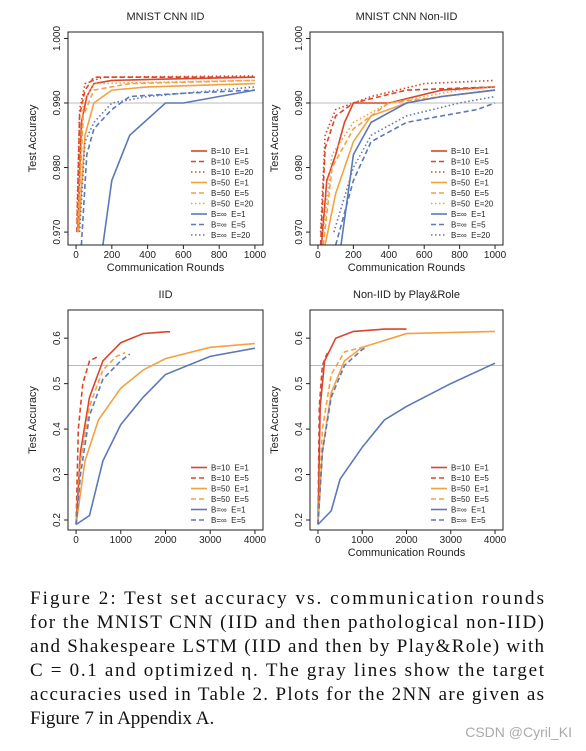  What do you see at coordinates (407, 17) in the screenshot?
I see `chart-title: MNIST CNN Non-IID` at bounding box center [407, 17].